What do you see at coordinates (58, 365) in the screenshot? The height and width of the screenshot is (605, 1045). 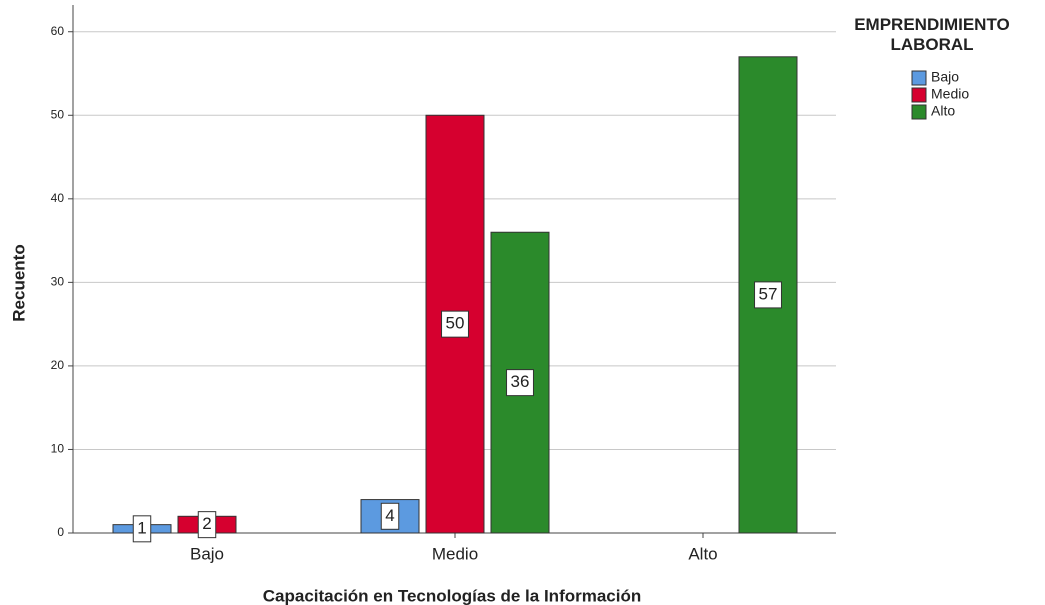 I see `y-tick-label: 20` at bounding box center [58, 365].